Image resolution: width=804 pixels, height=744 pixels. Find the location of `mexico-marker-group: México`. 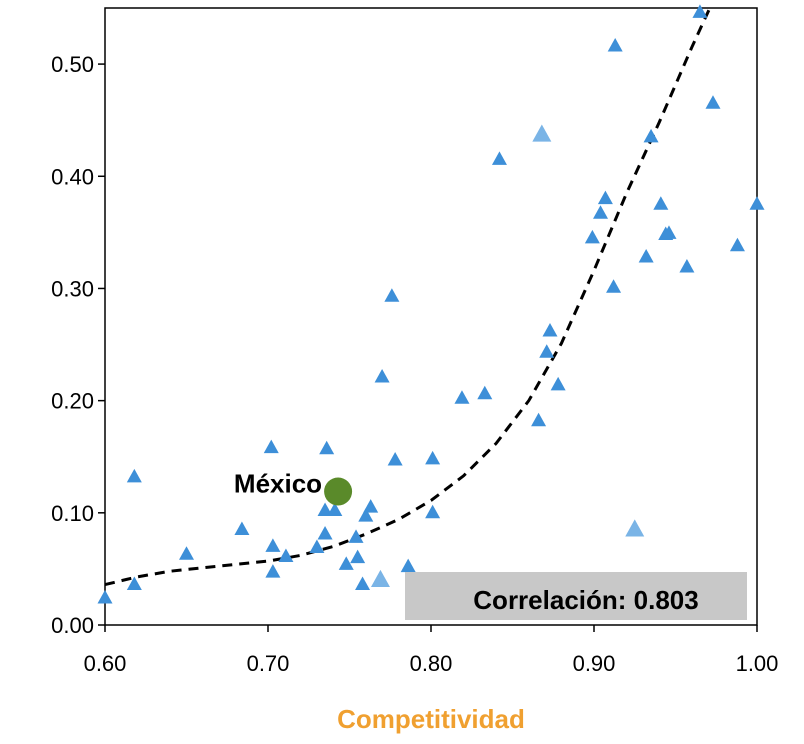

mexico-marker-group: México is located at coordinates (293, 487).